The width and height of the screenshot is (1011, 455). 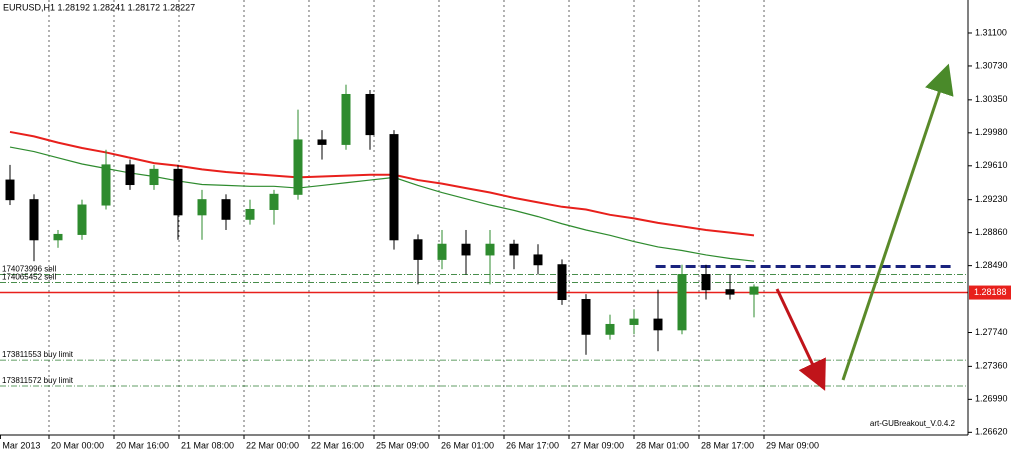 What do you see at coordinates (991, 332) in the screenshot?
I see `y-tick-label: 1.27740` at bounding box center [991, 332].